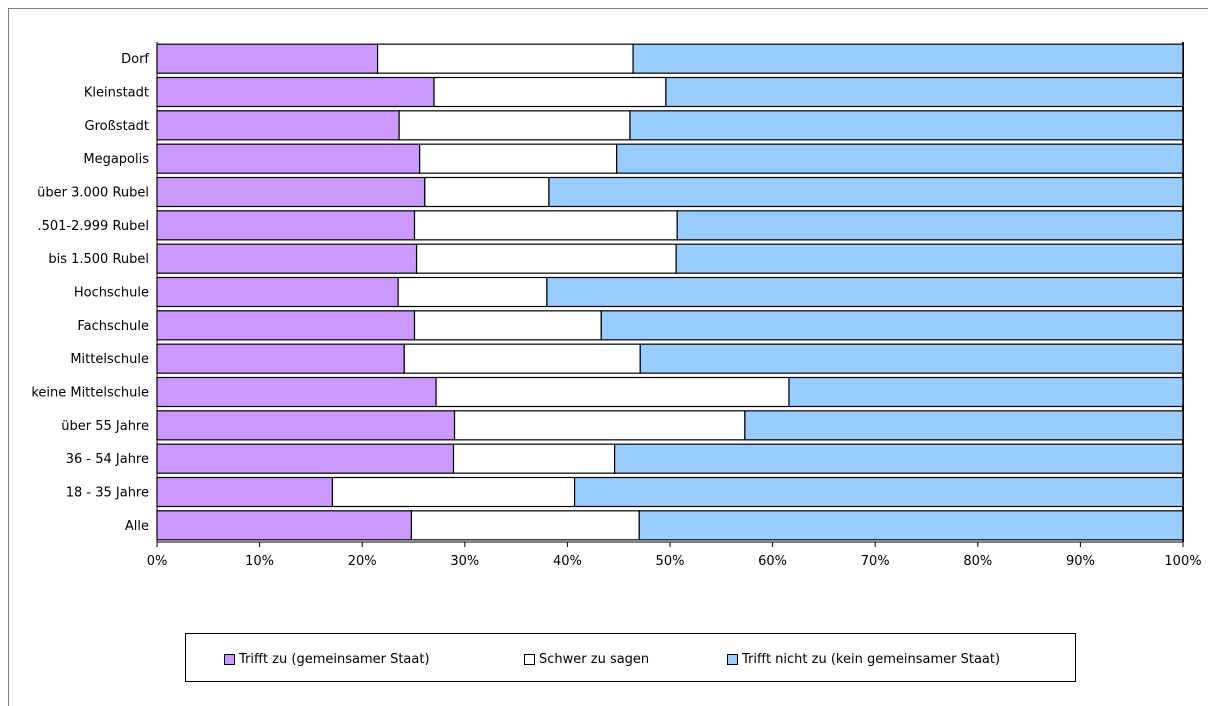  I want to click on legend-swatch-trifft-nicht-zu, so click(732, 659).